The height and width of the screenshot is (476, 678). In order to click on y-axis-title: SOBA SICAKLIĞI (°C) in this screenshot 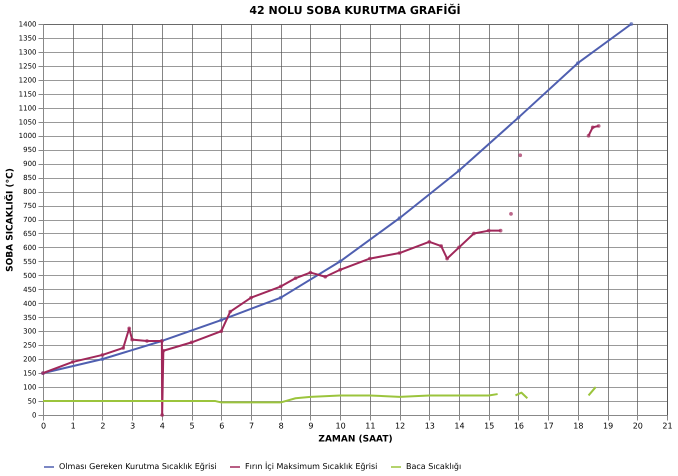, I will do `click(10, 220)`.